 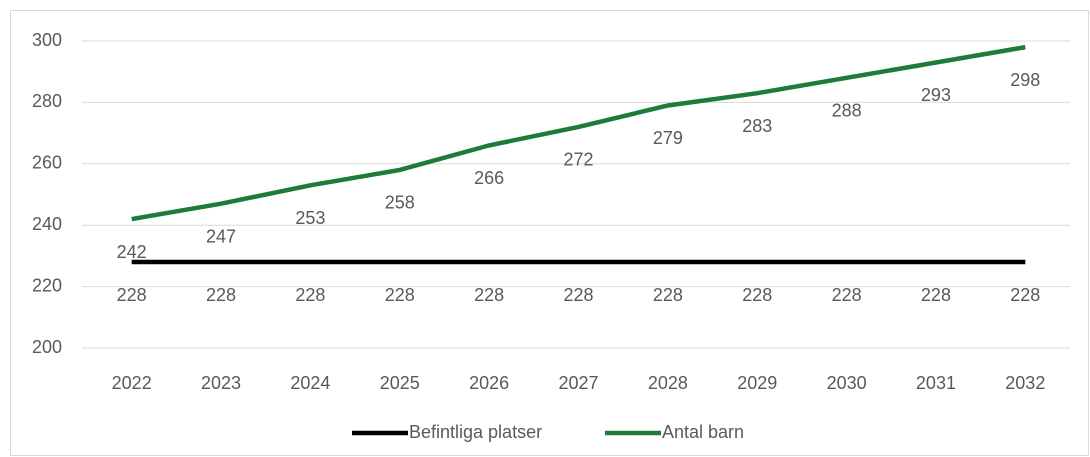 I want to click on legend-label: Befintliga platser, so click(x=475, y=432).